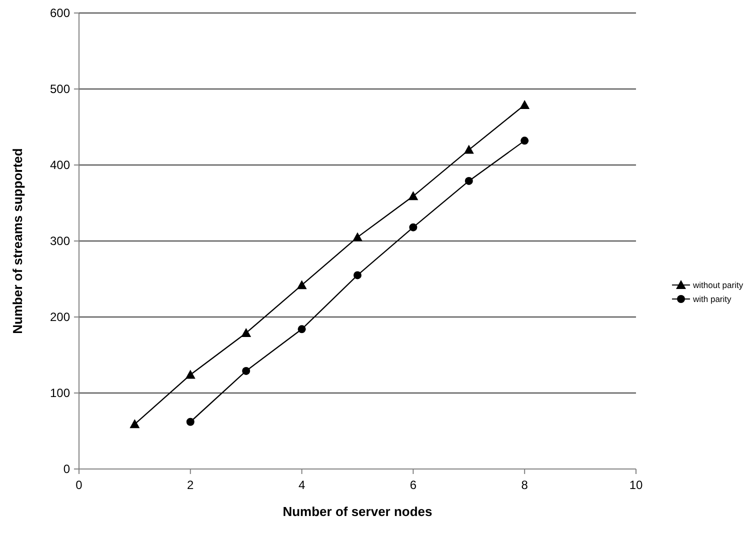 This screenshot has width=745, height=539. What do you see at coordinates (17, 241) in the screenshot?
I see `y-axis-title: Number of streams supported` at bounding box center [17, 241].